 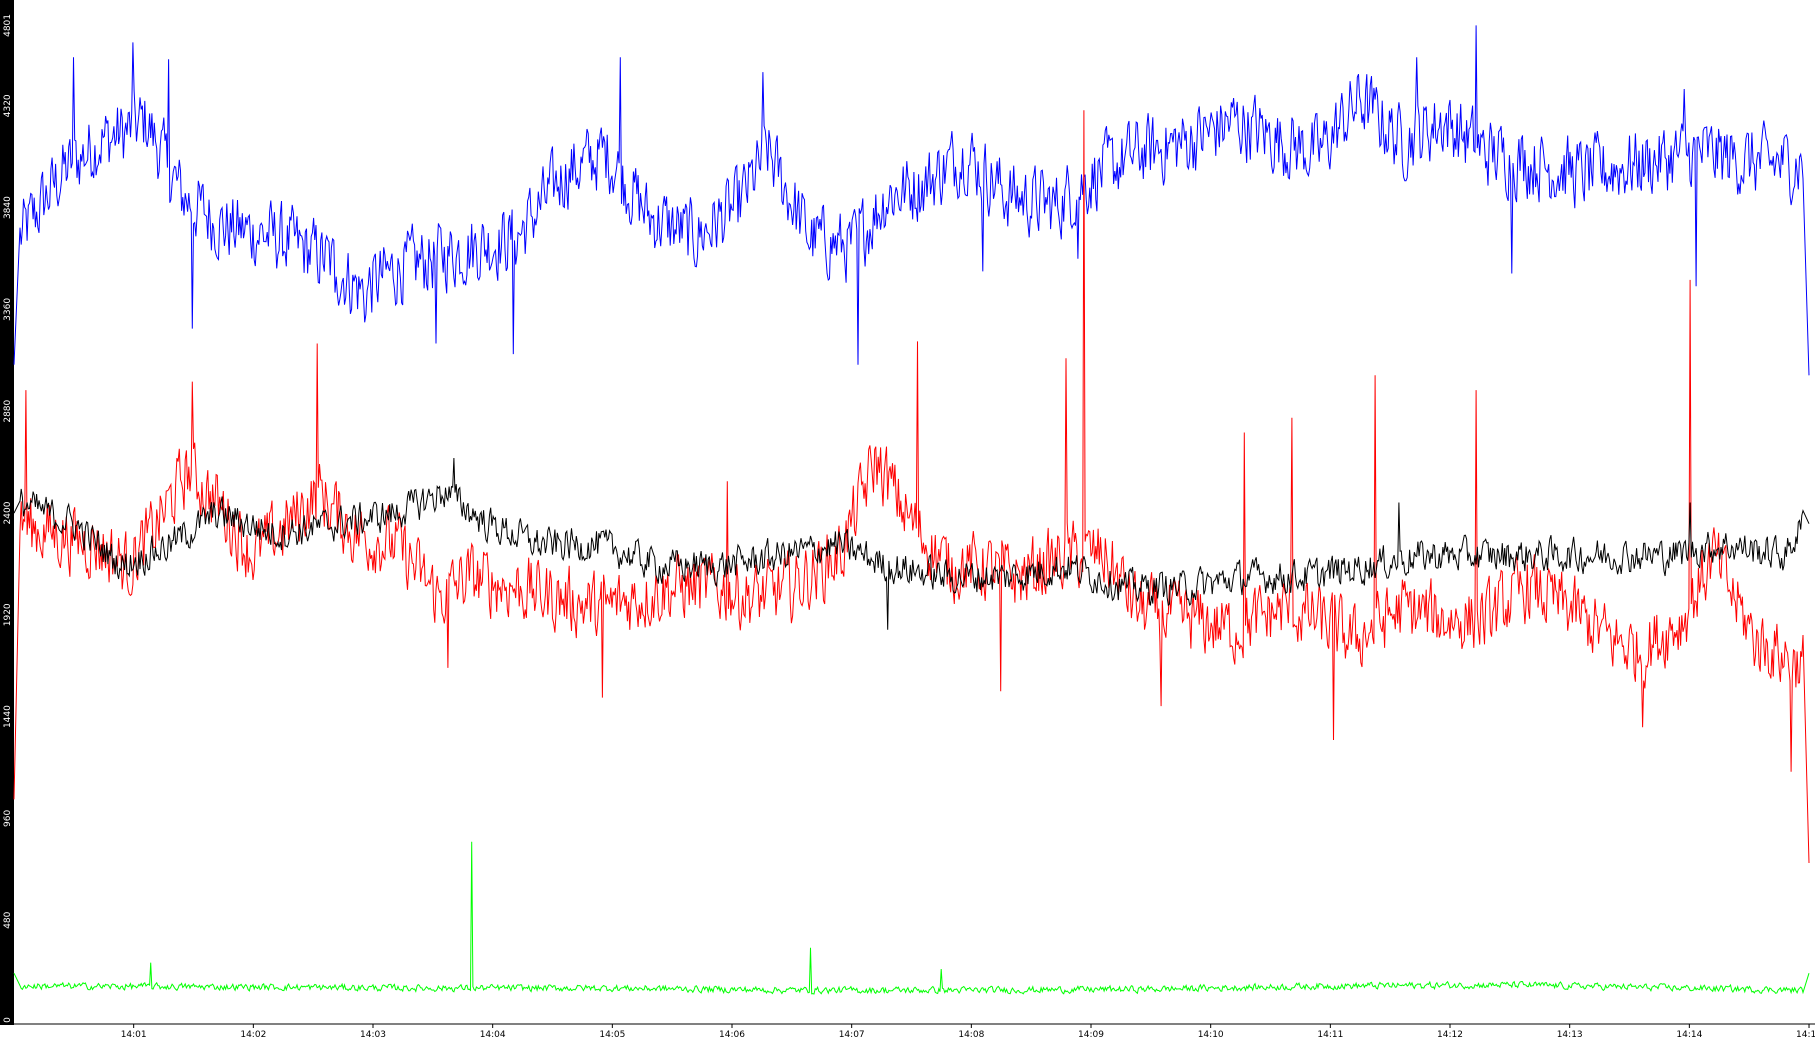 What do you see at coordinates (8, 309) in the screenshot?
I see `y-tick-label: 3360` at bounding box center [8, 309].